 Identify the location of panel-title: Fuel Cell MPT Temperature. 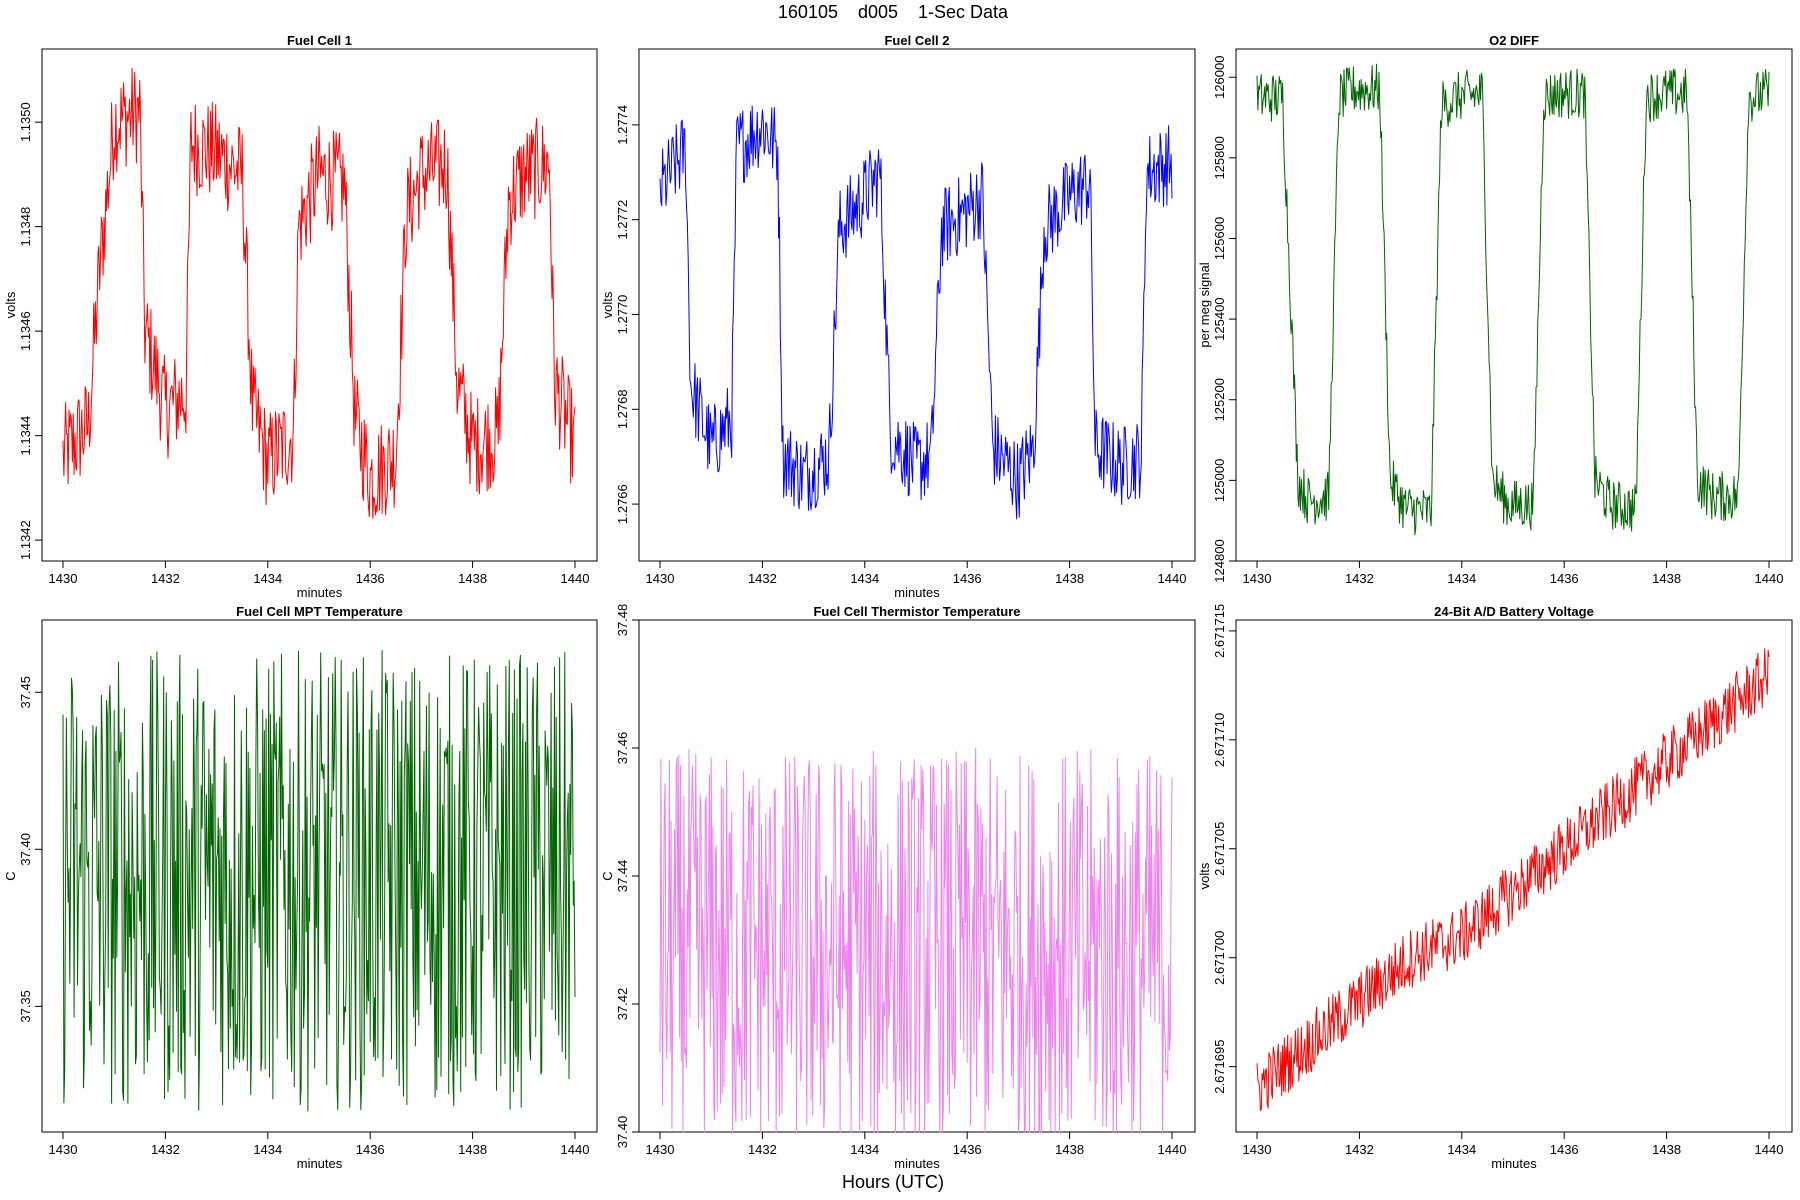
(319, 611).